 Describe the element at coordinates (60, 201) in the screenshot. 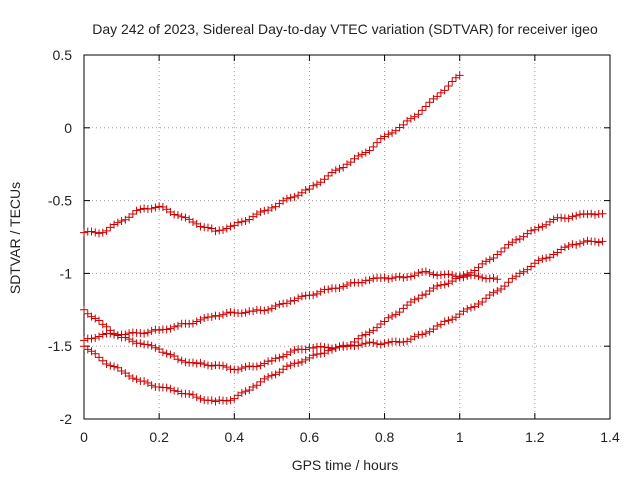

I see `y-tick-label: -0.5` at that location.